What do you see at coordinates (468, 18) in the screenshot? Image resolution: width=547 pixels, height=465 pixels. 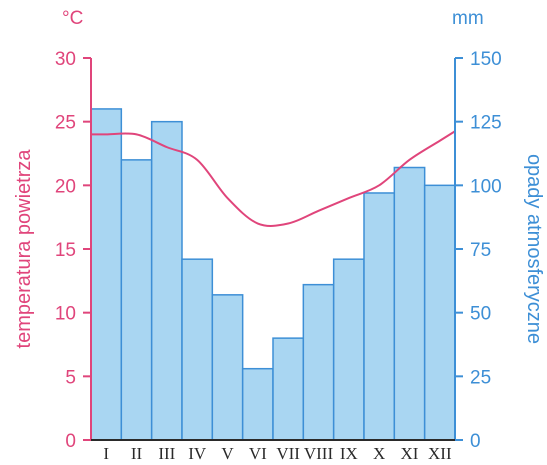 I see `right-axis-unit: mm` at bounding box center [468, 18].